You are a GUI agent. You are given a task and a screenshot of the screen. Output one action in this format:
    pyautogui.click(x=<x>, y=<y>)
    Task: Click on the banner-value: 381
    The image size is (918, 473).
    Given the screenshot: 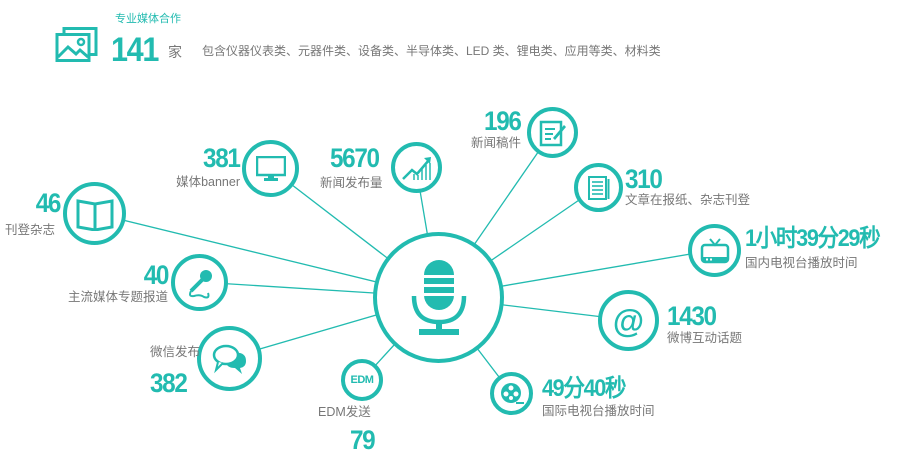 What is the action you would take?
    pyautogui.click(x=222, y=158)
    